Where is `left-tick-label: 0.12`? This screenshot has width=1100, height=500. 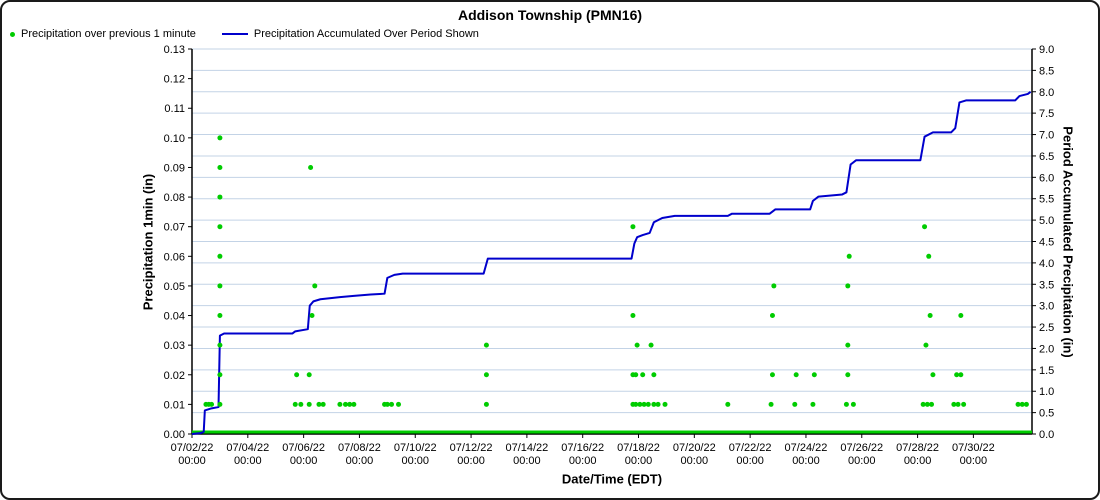 left-tick-label: 0.12 is located at coordinates (174, 80).